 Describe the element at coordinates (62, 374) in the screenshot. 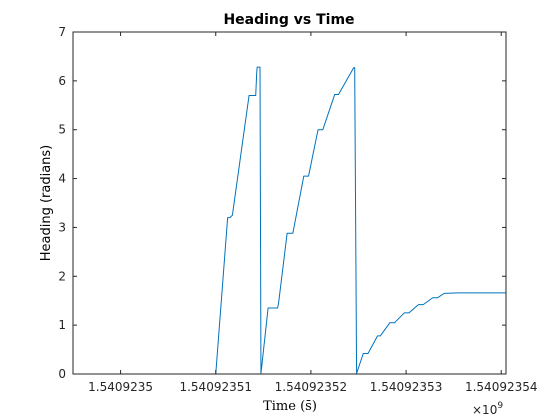

I see `y-tick-label: 0` at that location.